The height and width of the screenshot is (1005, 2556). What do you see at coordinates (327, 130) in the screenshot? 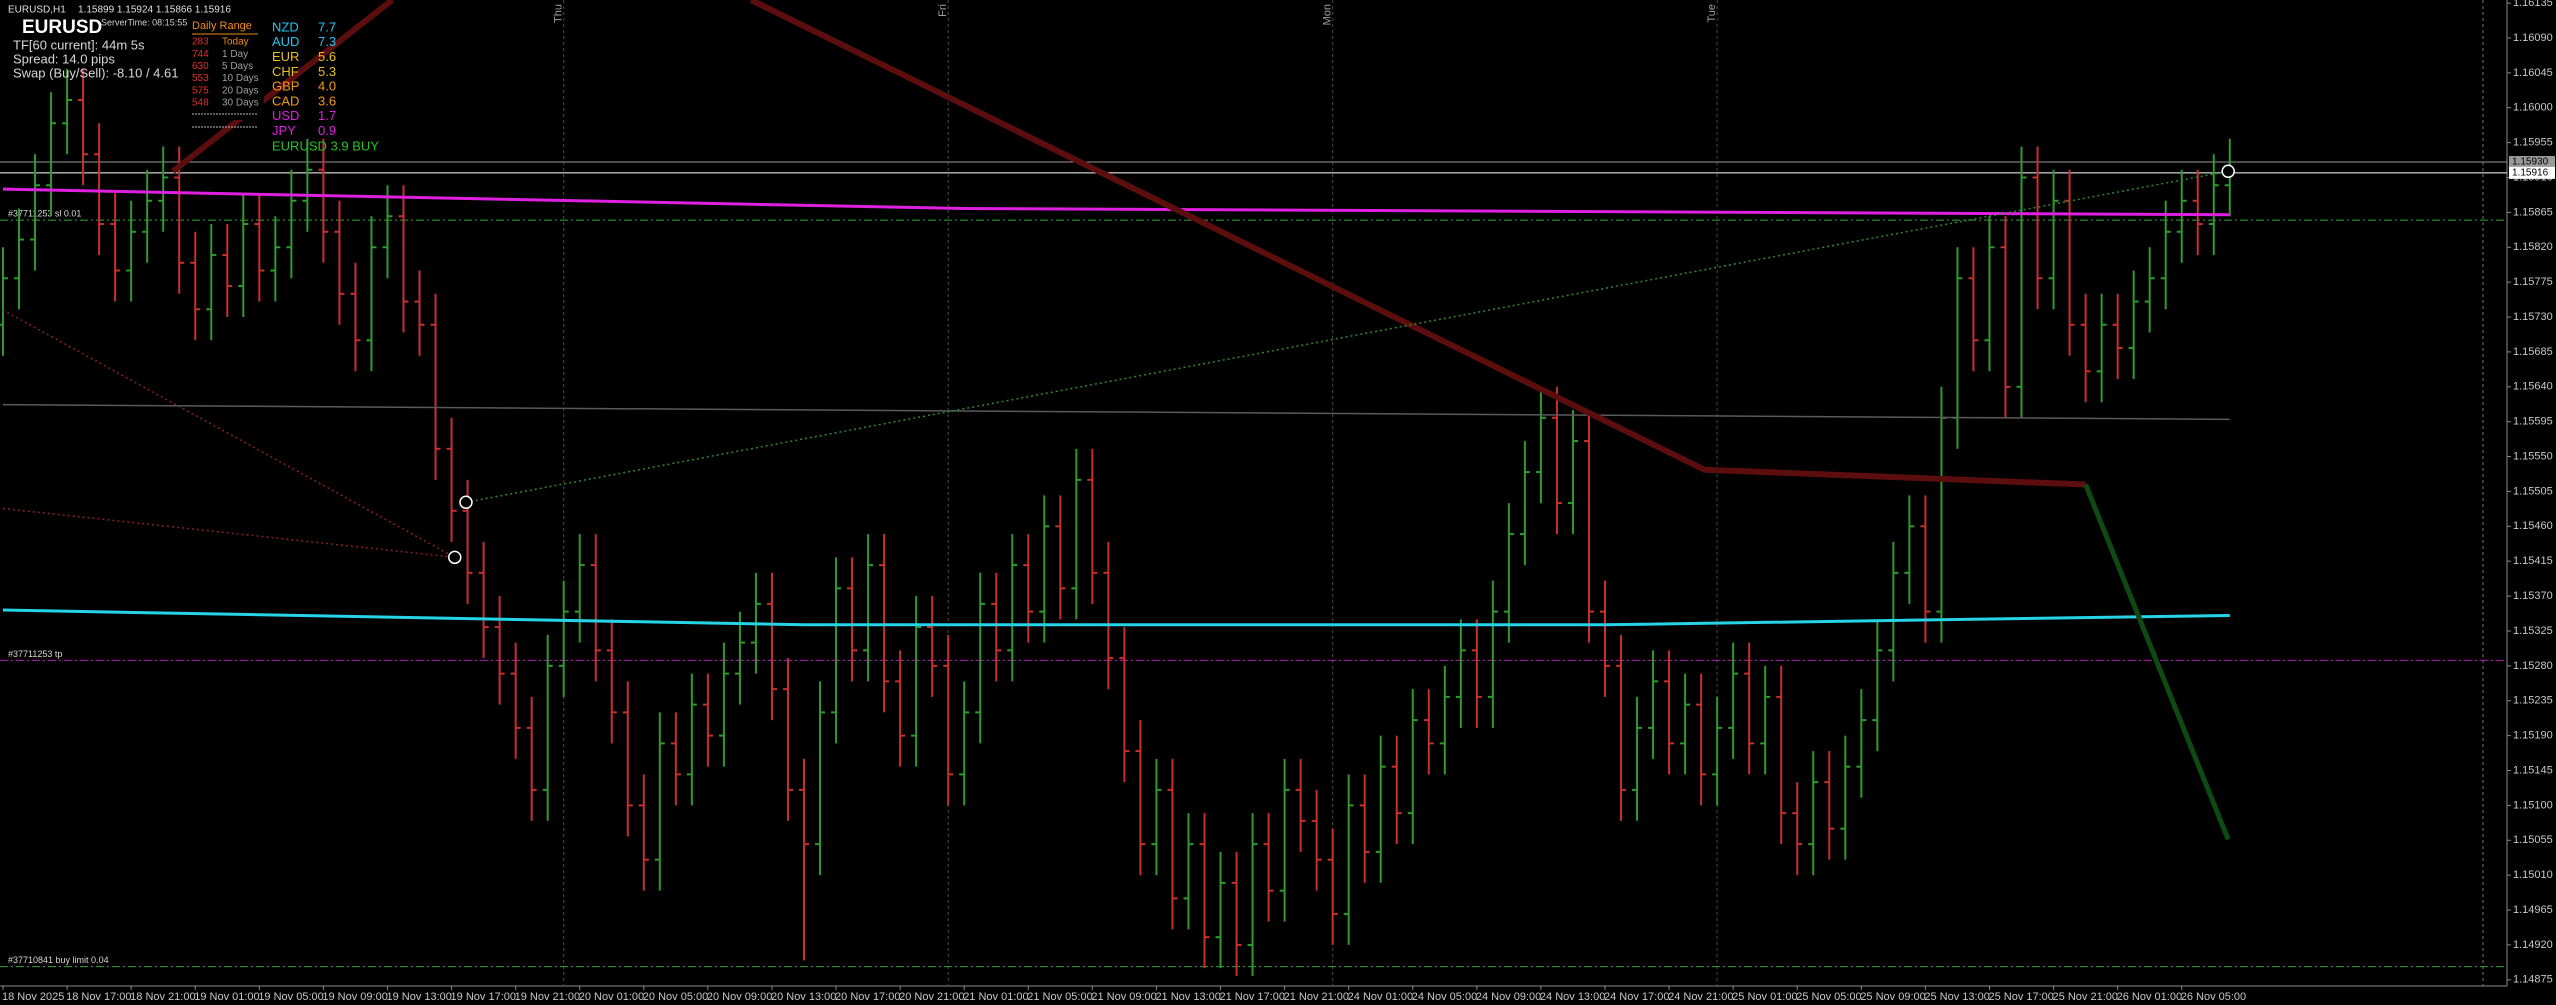
I see `currency-value: 0.9` at bounding box center [327, 130].